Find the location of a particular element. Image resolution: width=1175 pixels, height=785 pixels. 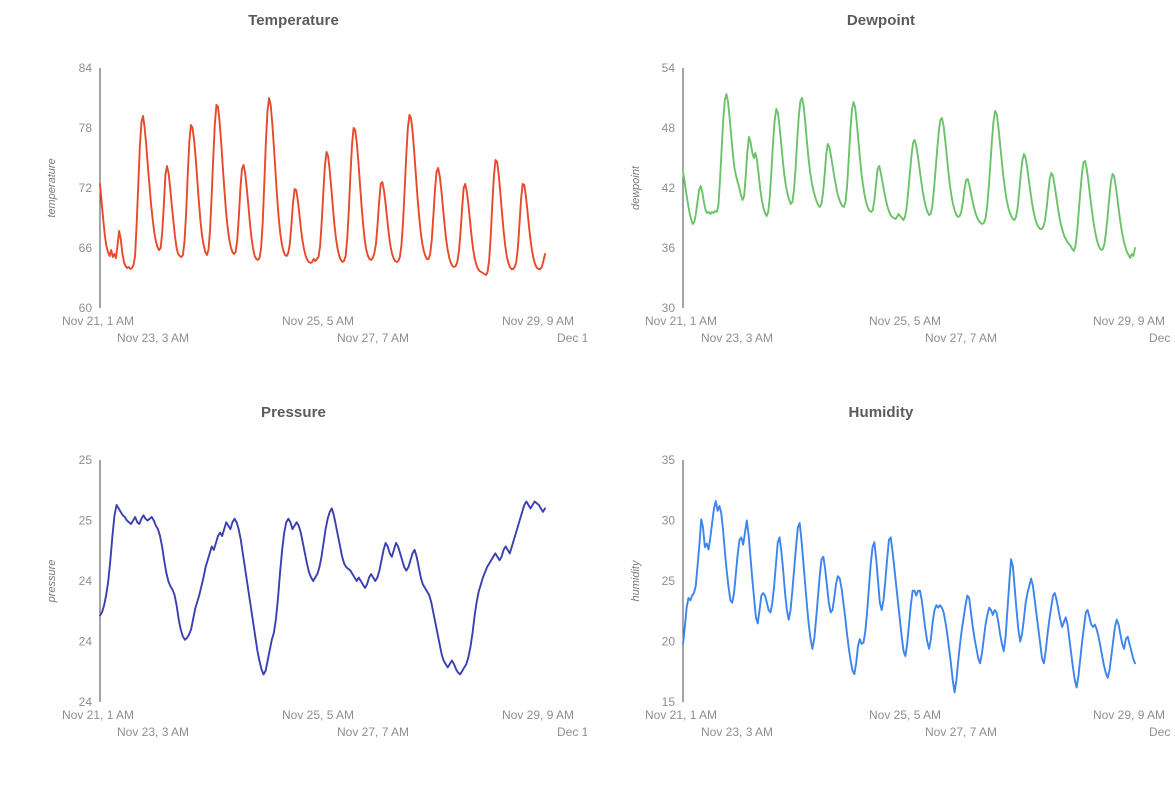

series-line-pressure is located at coordinates (322, 588).